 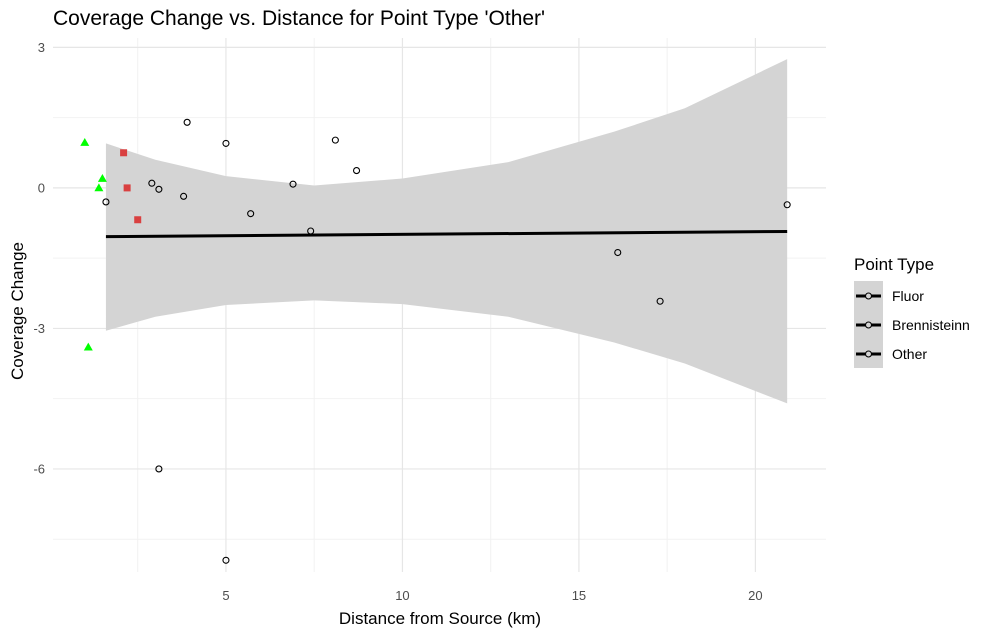 What do you see at coordinates (41, 47) in the screenshot?
I see `y-tick-label: 3` at bounding box center [41, 47].